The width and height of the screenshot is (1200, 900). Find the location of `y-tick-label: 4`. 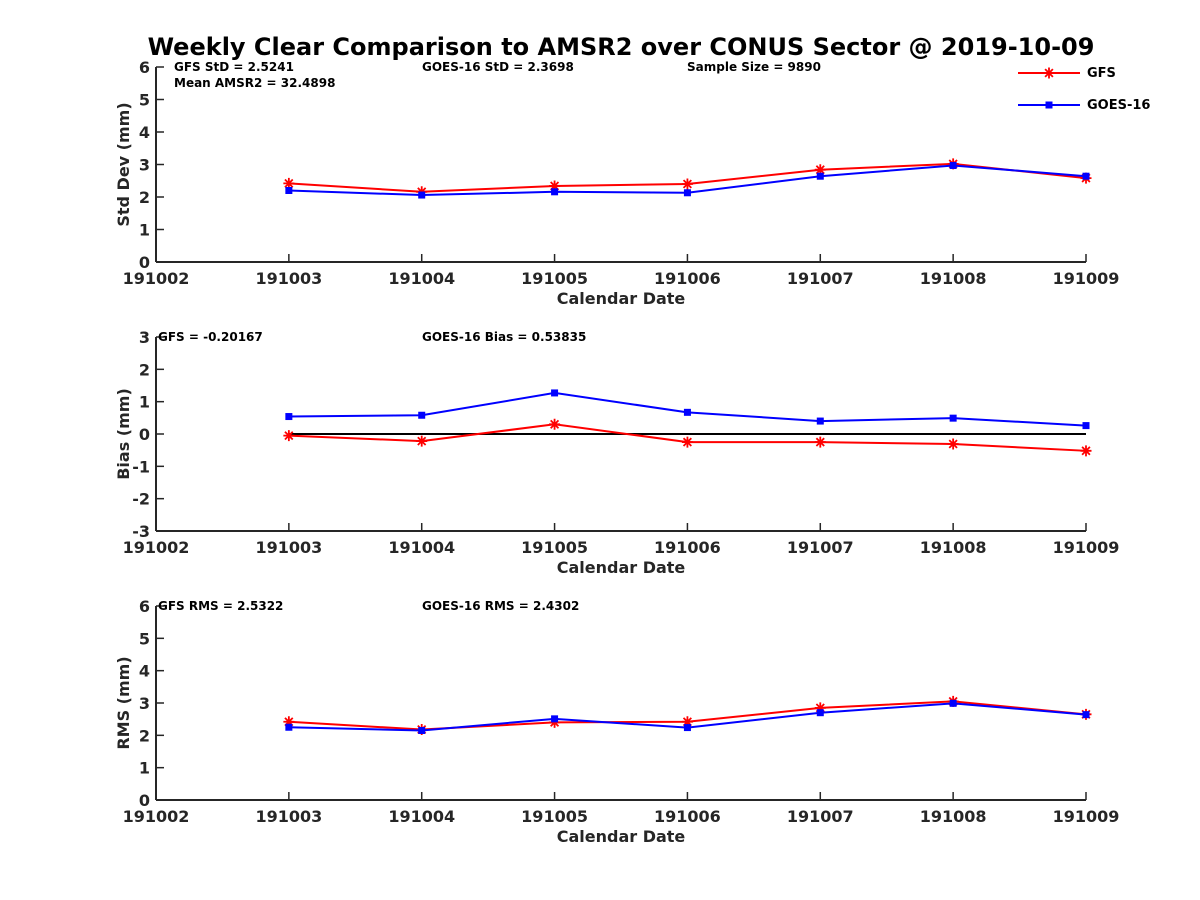

y-tick-label: 4 is located at coordinates (144, 671).